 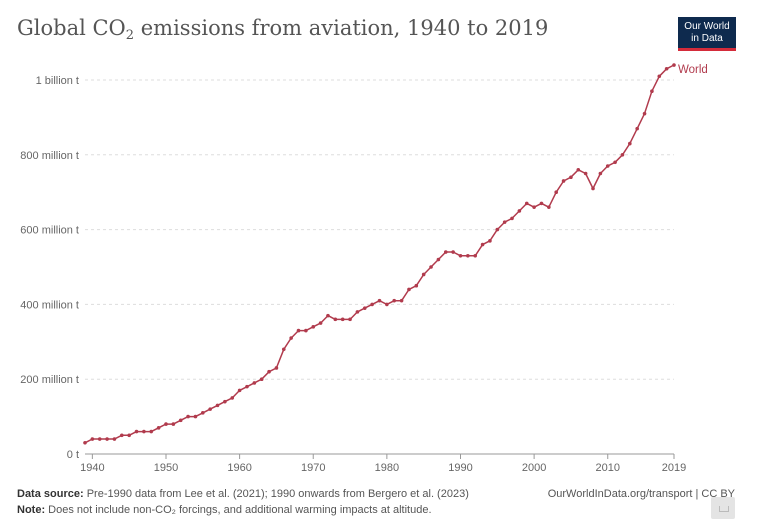 What do you see at coordinates (335, 319) in the screenshot?
I see `data-point-1973` at bounding box center [335, 319].